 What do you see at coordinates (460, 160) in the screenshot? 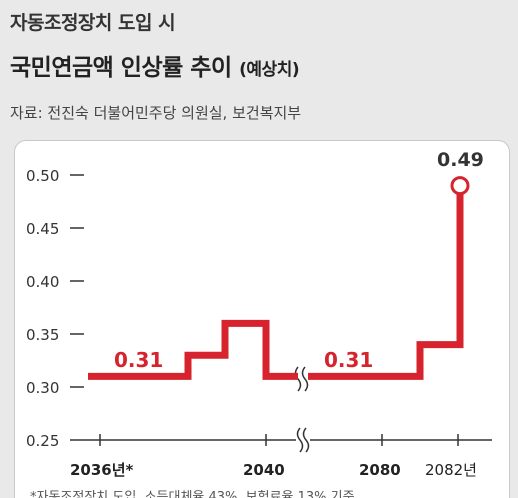
I see `data-label-end: 0.49` at bounding box center [460, 160].